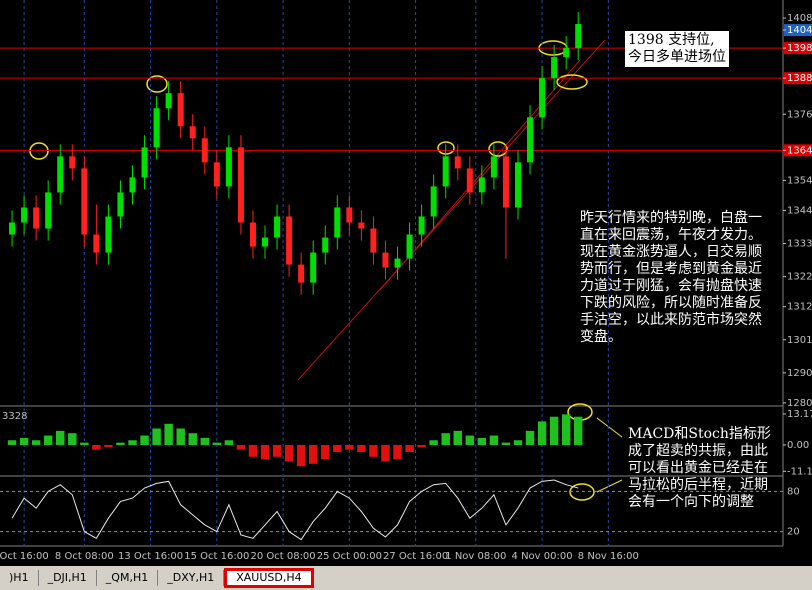  What do you see at coordinates (480, 175) in the screenshot?
I see `trend-line` at bounding box center [480, 175].